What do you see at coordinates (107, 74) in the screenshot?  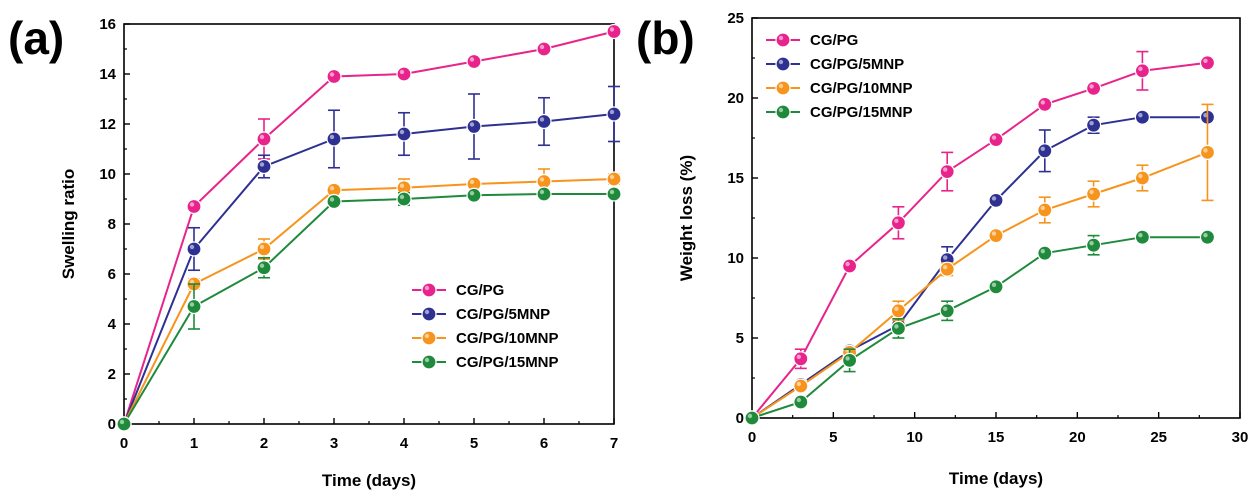 I see `y-tick-label: 14` at bounding box center [107, 74].